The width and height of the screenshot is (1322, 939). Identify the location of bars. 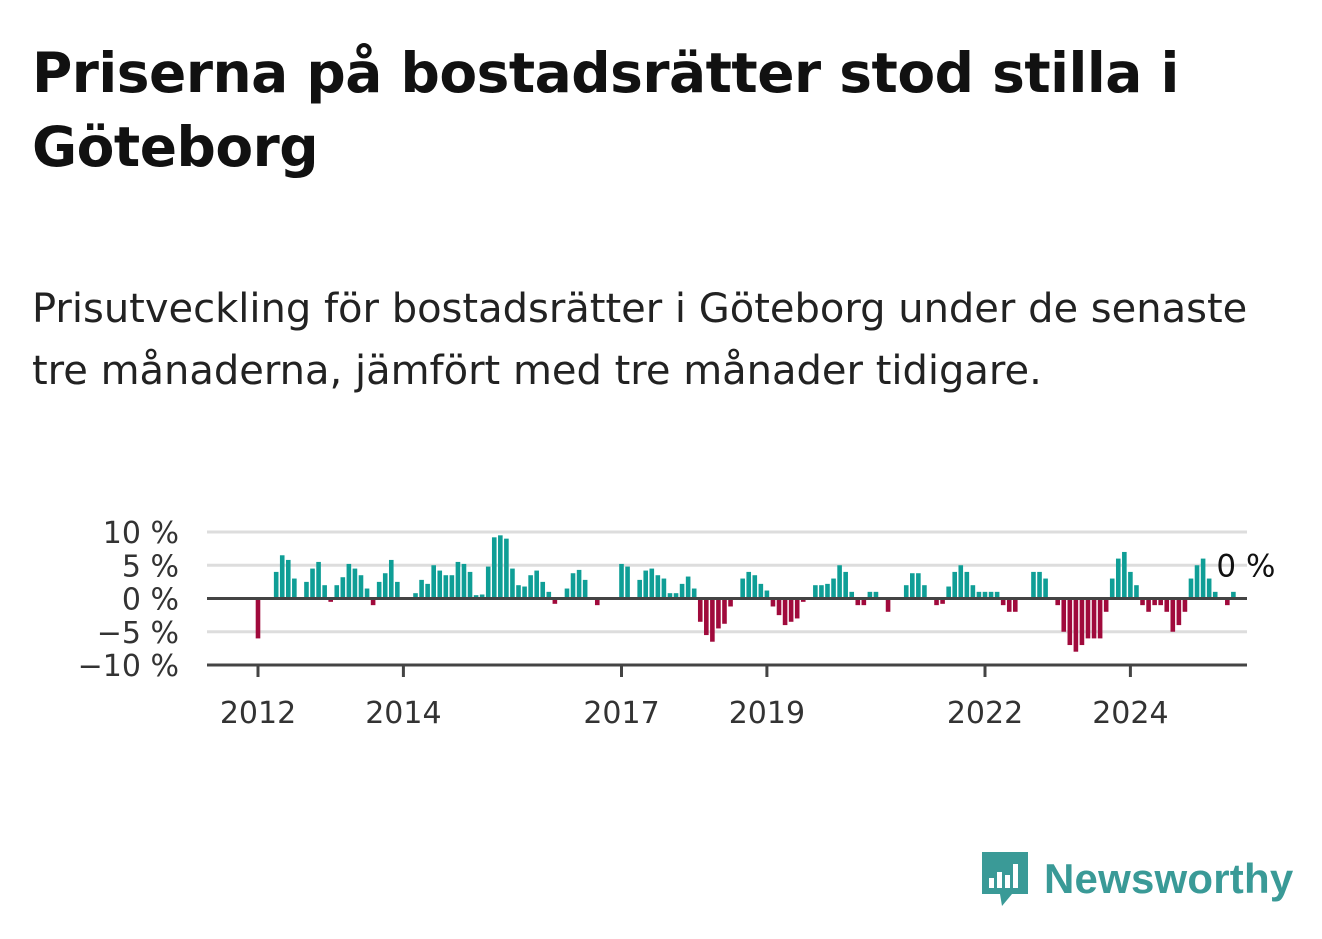
(745, 593).